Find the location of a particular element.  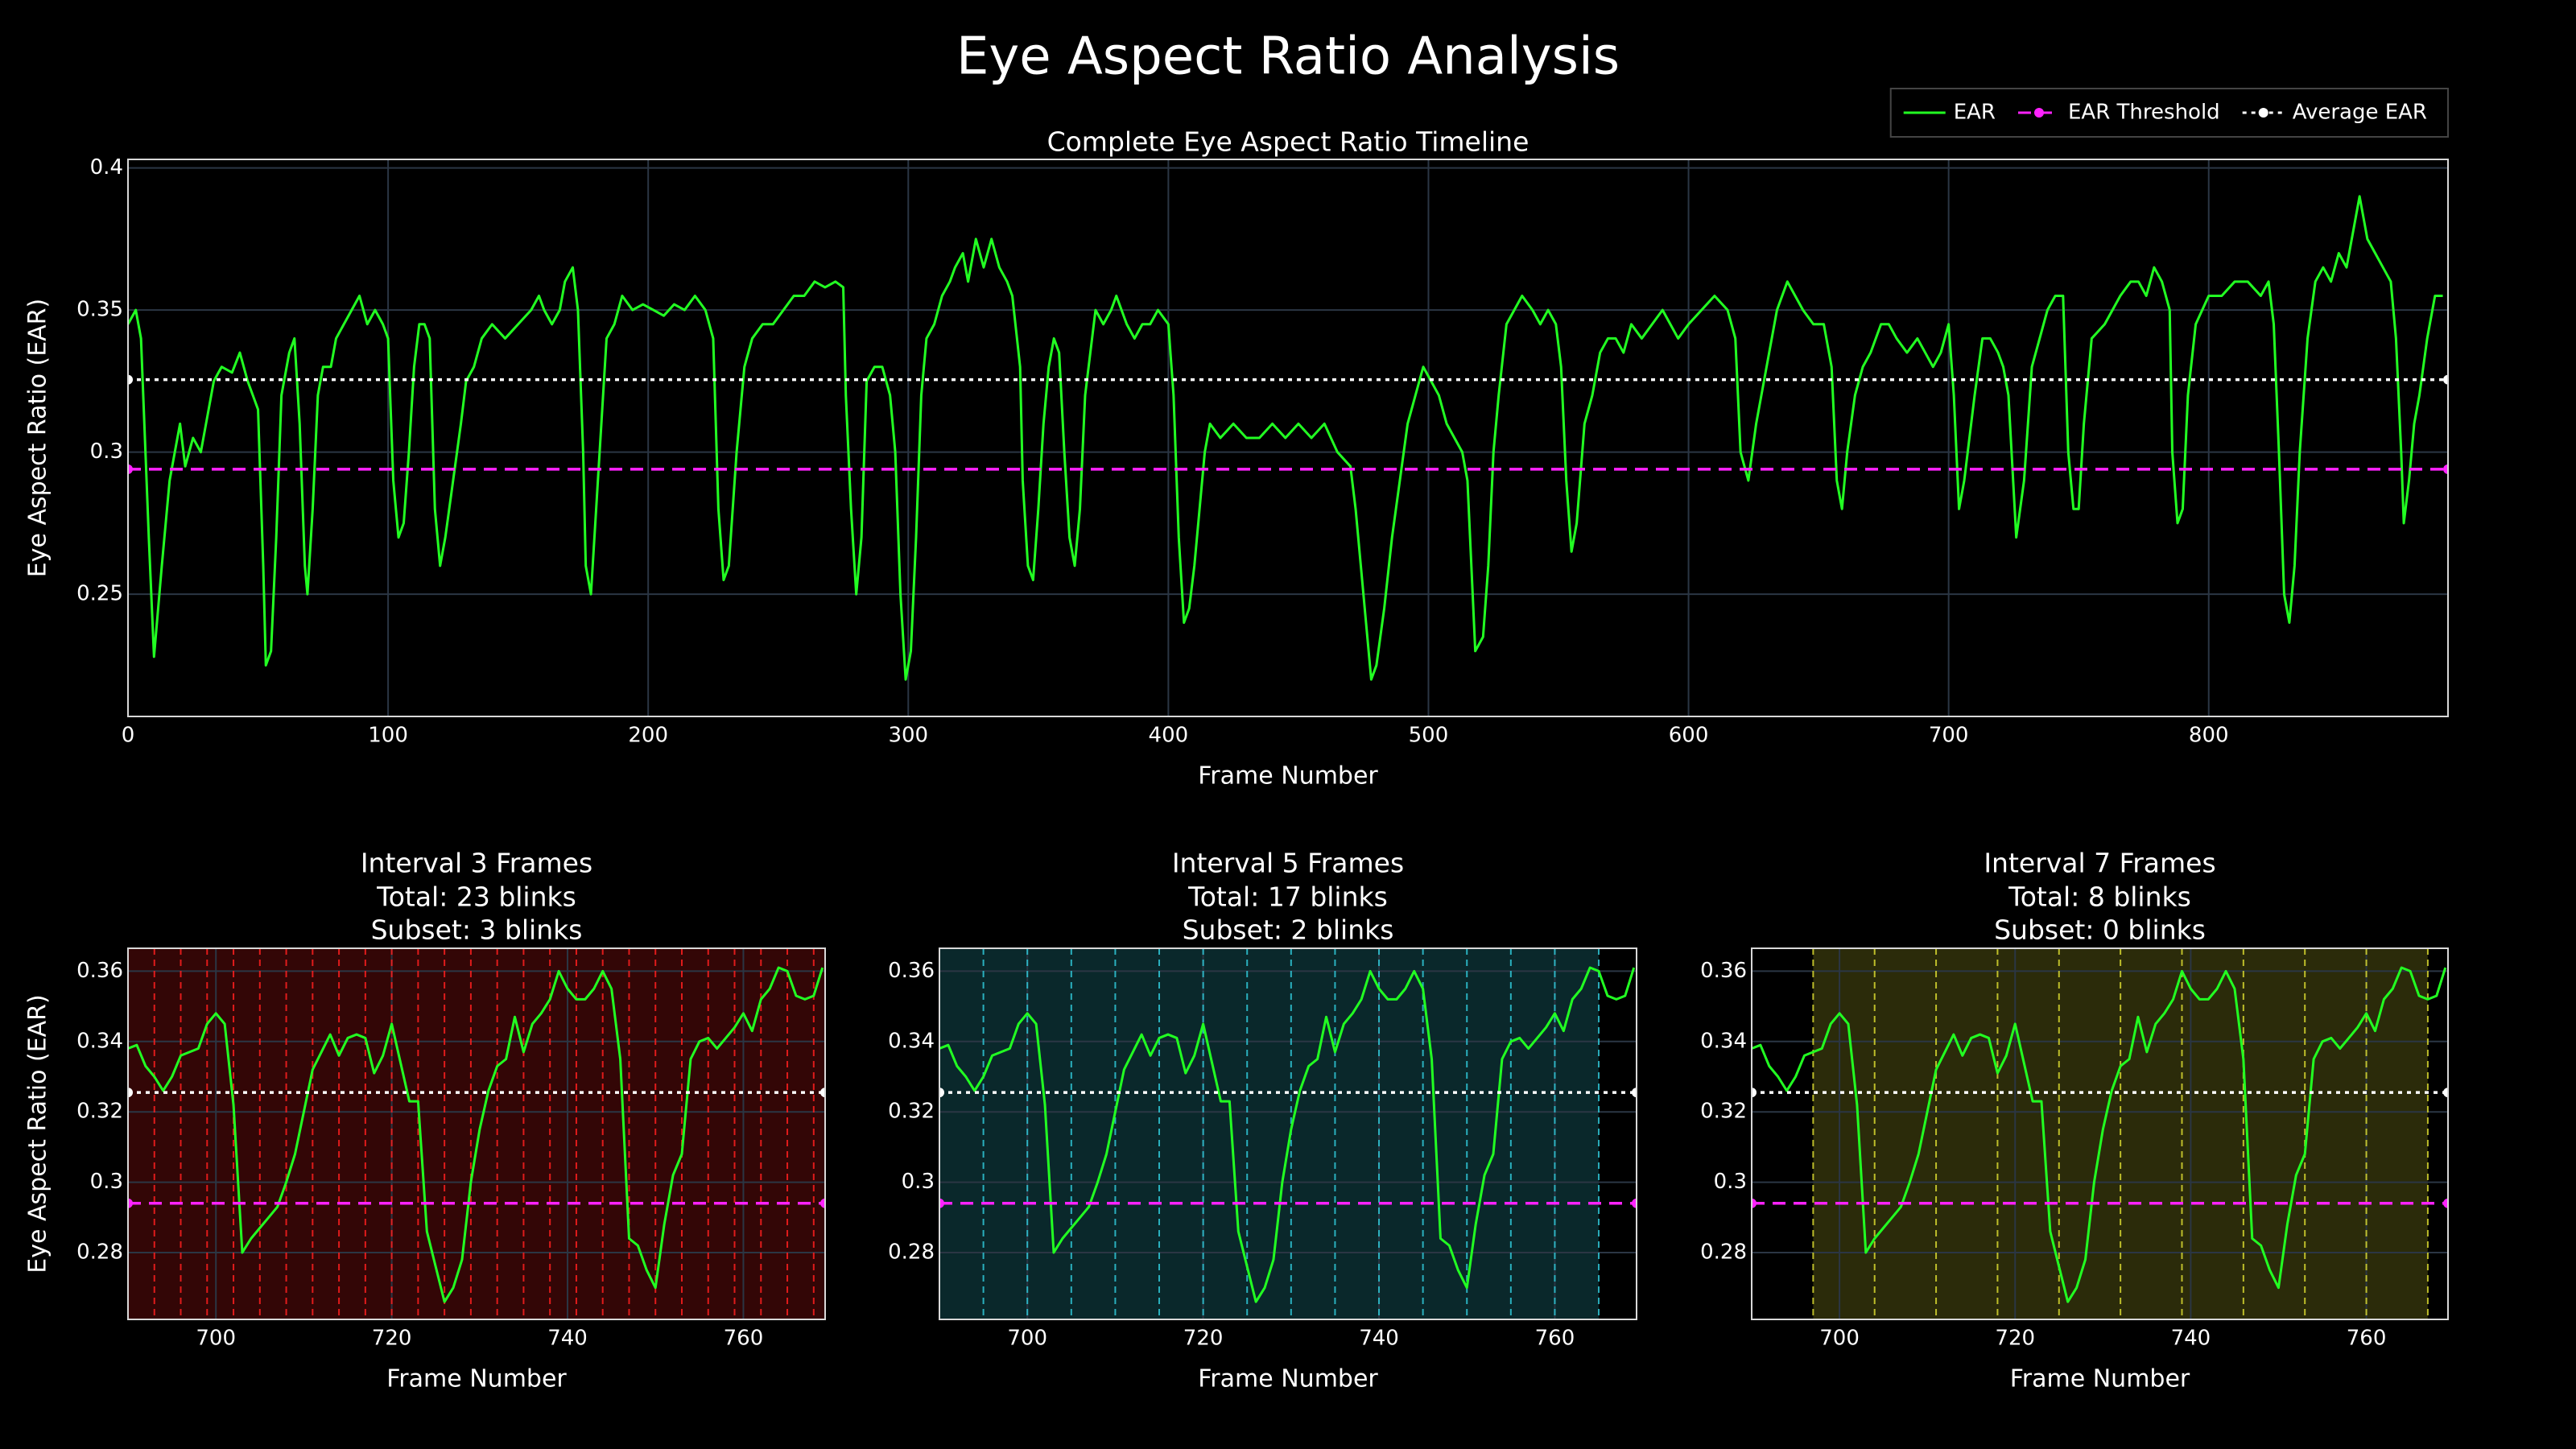

chart-subtitle: Total: 8 blinks is located at coordinates (2099, 897).